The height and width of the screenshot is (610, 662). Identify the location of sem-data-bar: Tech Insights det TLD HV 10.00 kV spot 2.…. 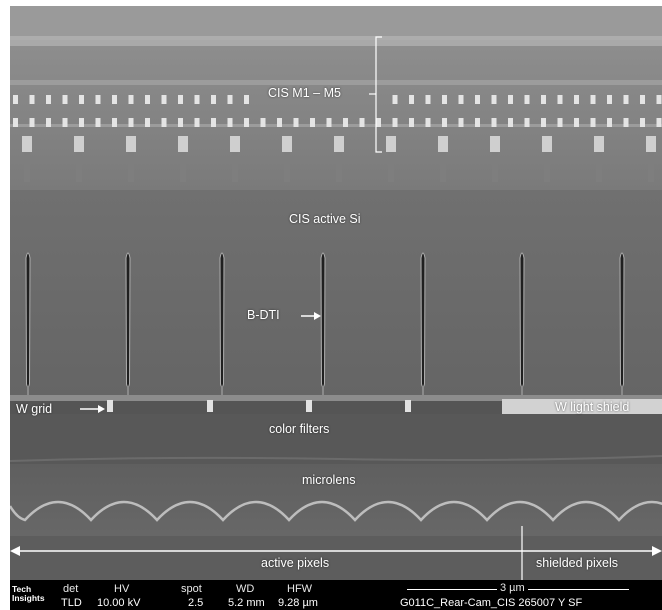
(336, 595).